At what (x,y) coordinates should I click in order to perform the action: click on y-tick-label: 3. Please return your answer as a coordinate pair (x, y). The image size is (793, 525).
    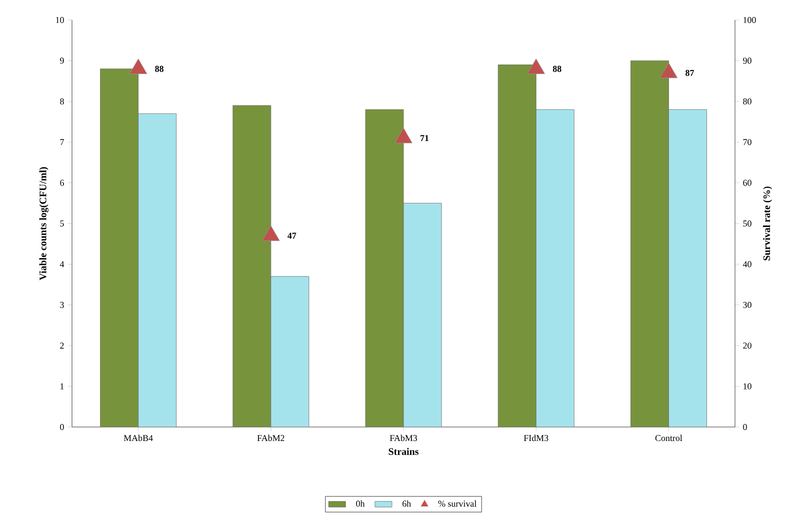
    Looking at the image, I should click on (62, 305).